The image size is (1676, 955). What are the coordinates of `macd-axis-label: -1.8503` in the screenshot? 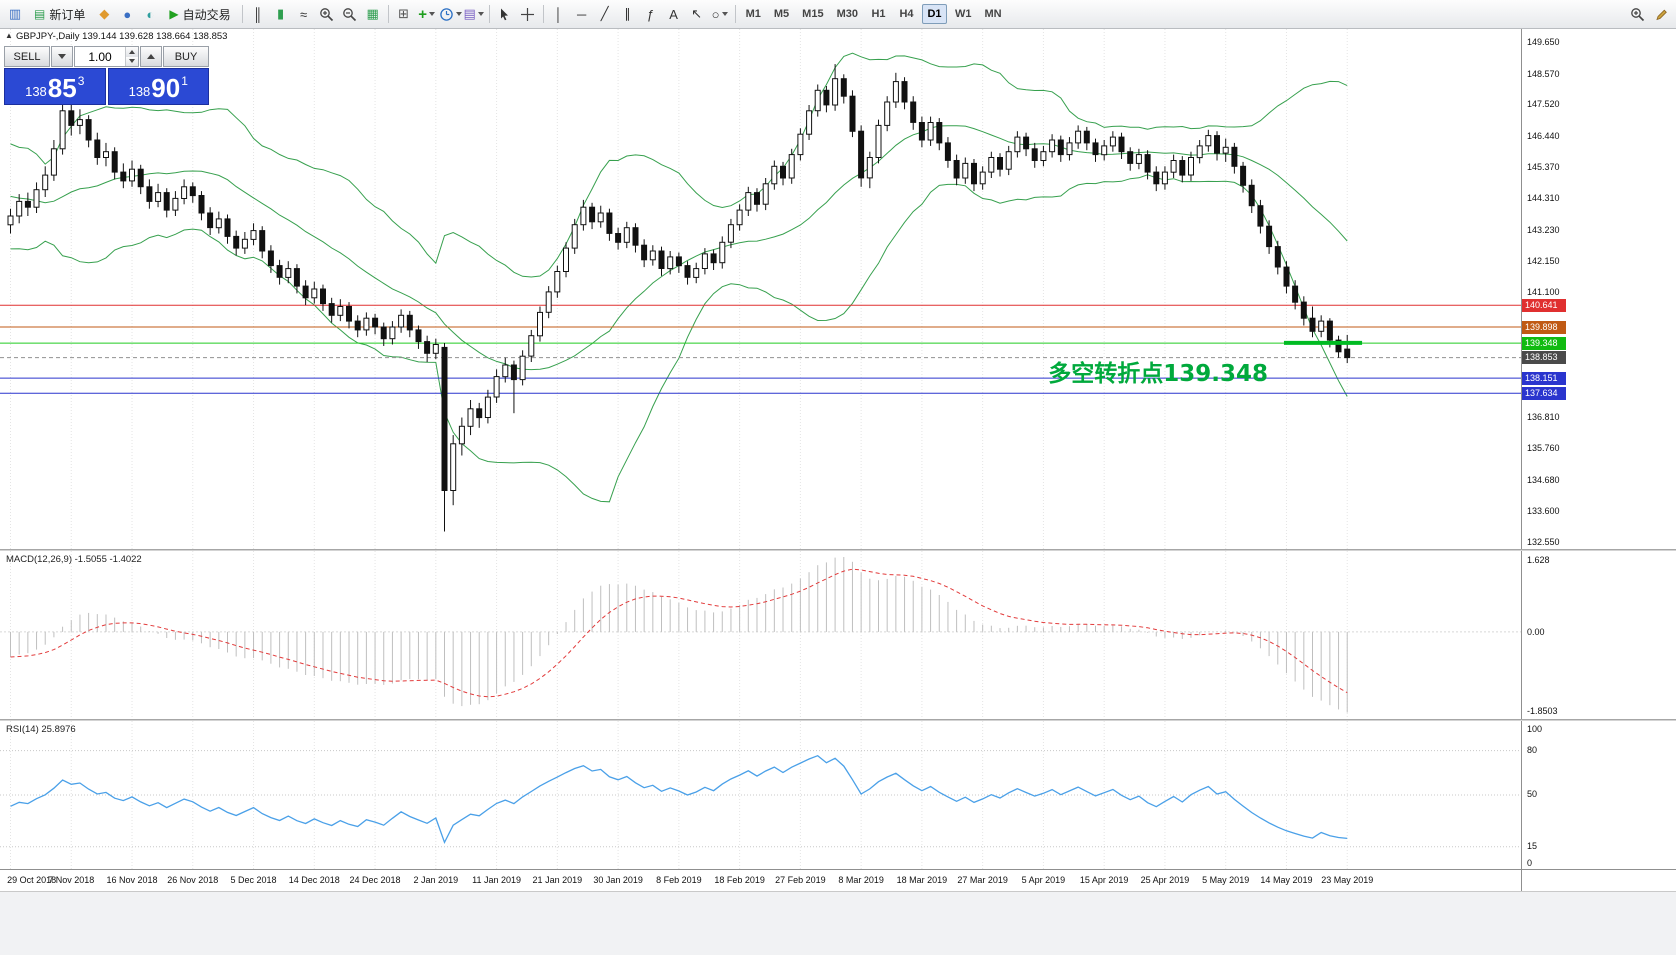 It's located at (1542, 711).